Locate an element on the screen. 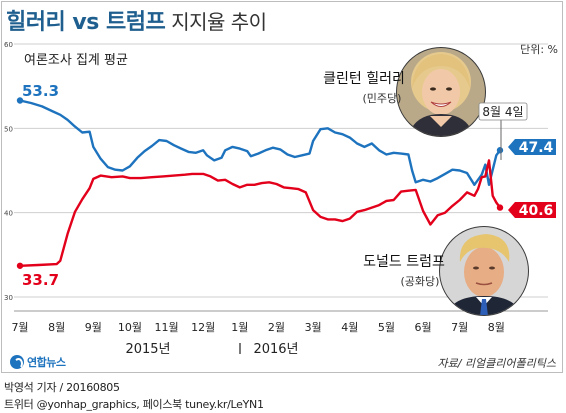 The image size is (566, 413). source-label: 자료/ 리얼클리어폴리틱스 is located at coordinates (496, 363).